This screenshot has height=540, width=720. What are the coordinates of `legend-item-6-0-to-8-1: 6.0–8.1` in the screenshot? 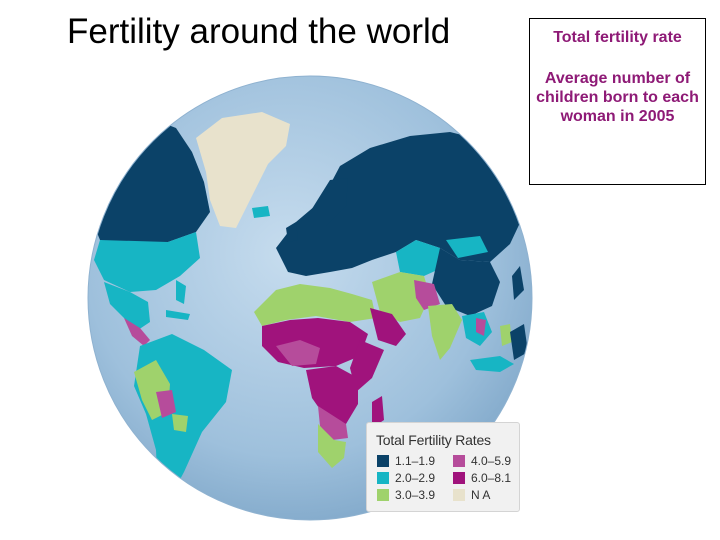 It's located at (482, 478).